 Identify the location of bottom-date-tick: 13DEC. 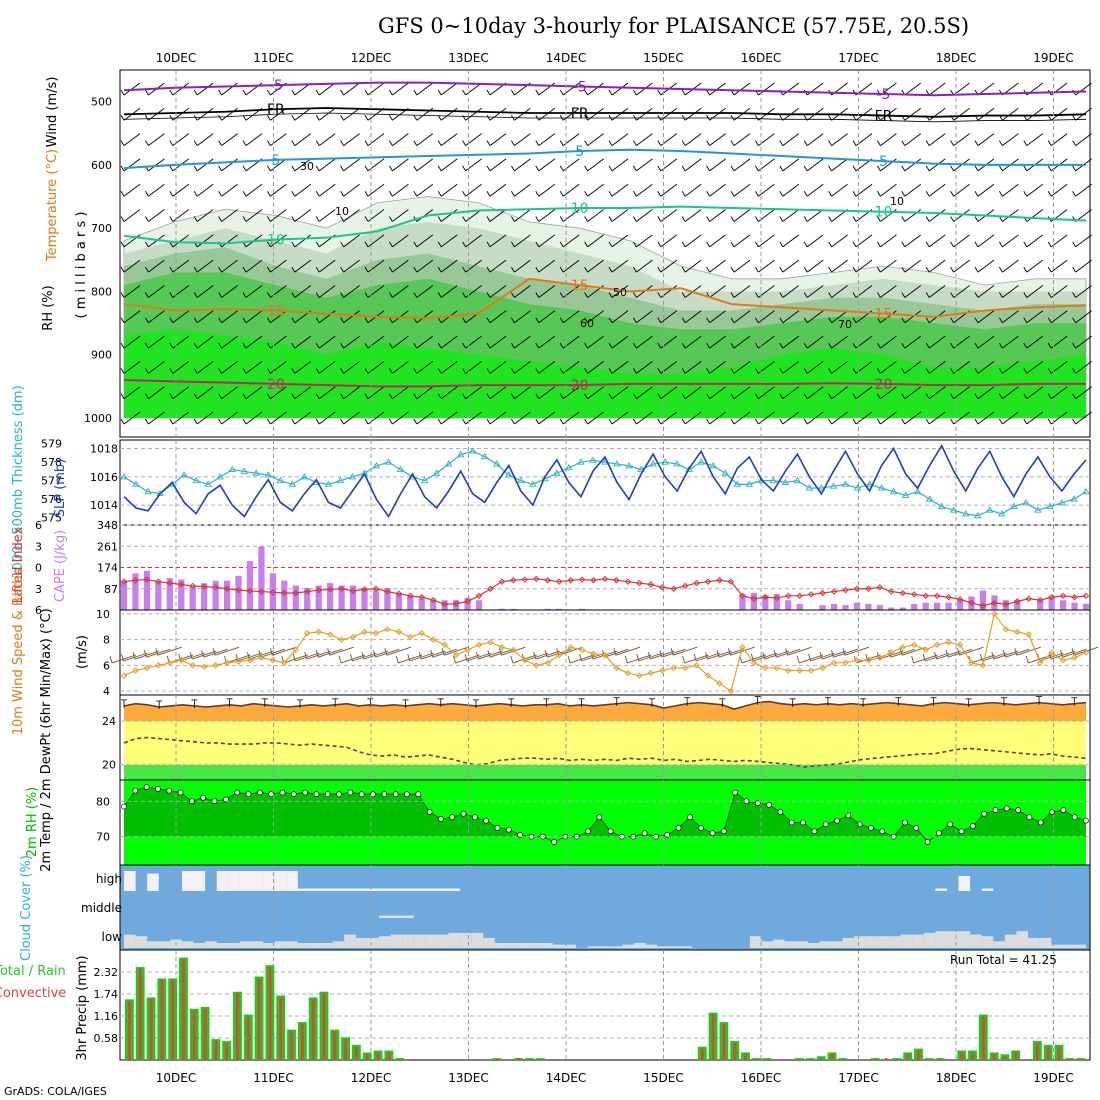
(468, 1078).